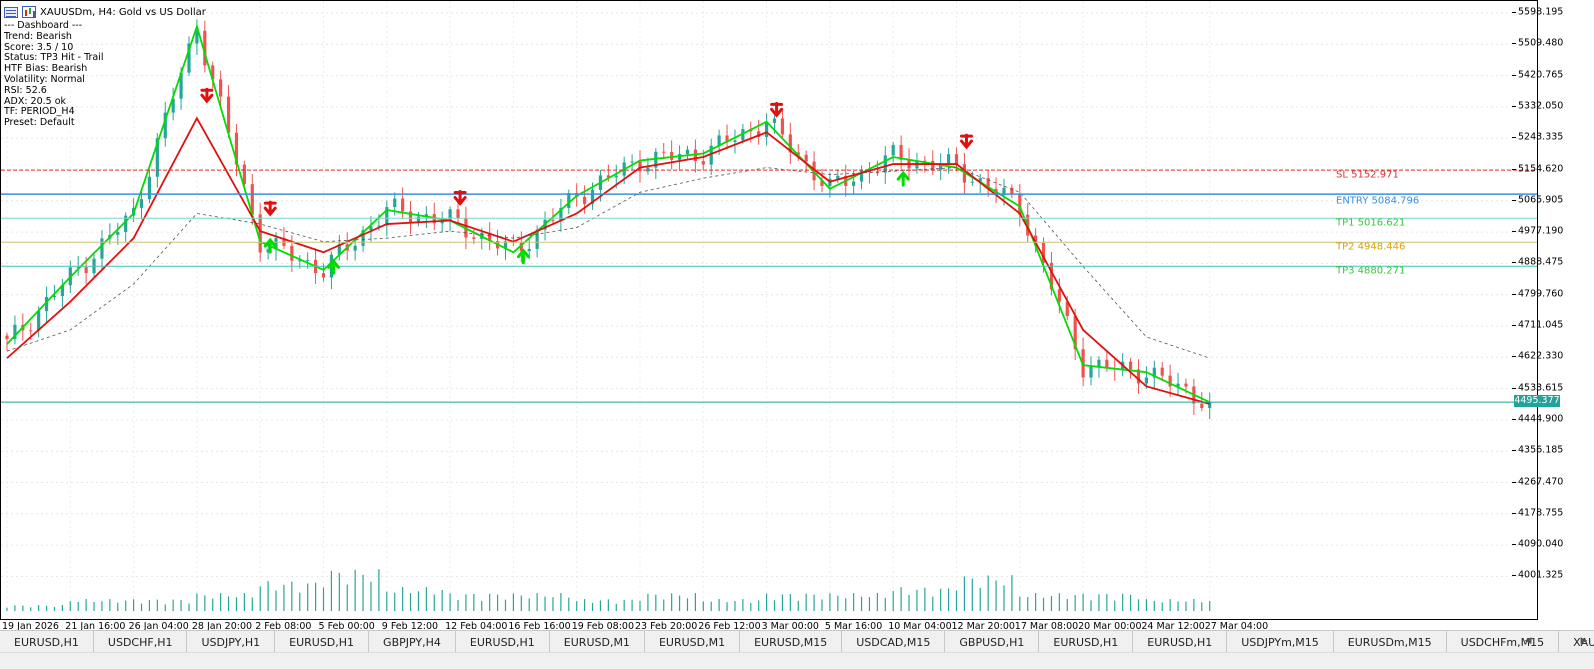 Image resolution: width=1594 pixels, height=669 pixels. Describe the element at coordinates (1367, 175) in the screenshot. I see `sl-level-label: SL 5152.971` at that location.